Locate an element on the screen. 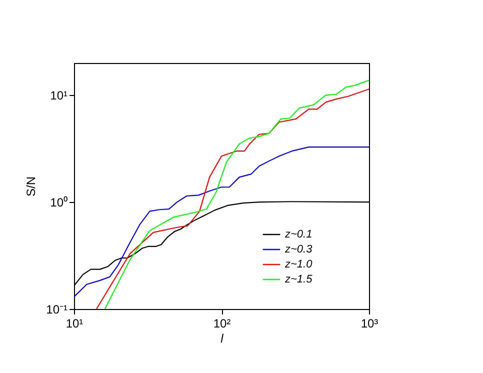 The height and width of the screenshot is (373, 483). x-tick-label: 10¹ is located at coordinates (75, 323).